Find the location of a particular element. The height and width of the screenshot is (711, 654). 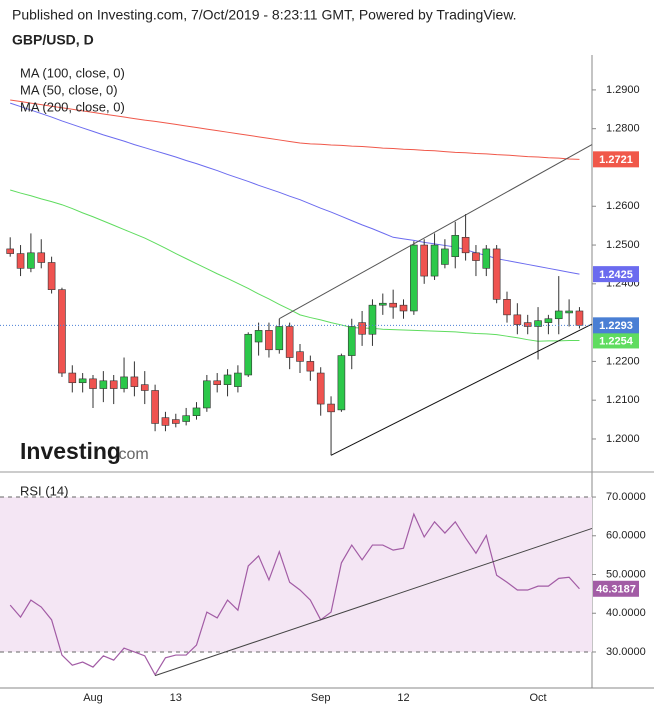

y-tick-label: 1.2100 is located at coordinates (623, 400).